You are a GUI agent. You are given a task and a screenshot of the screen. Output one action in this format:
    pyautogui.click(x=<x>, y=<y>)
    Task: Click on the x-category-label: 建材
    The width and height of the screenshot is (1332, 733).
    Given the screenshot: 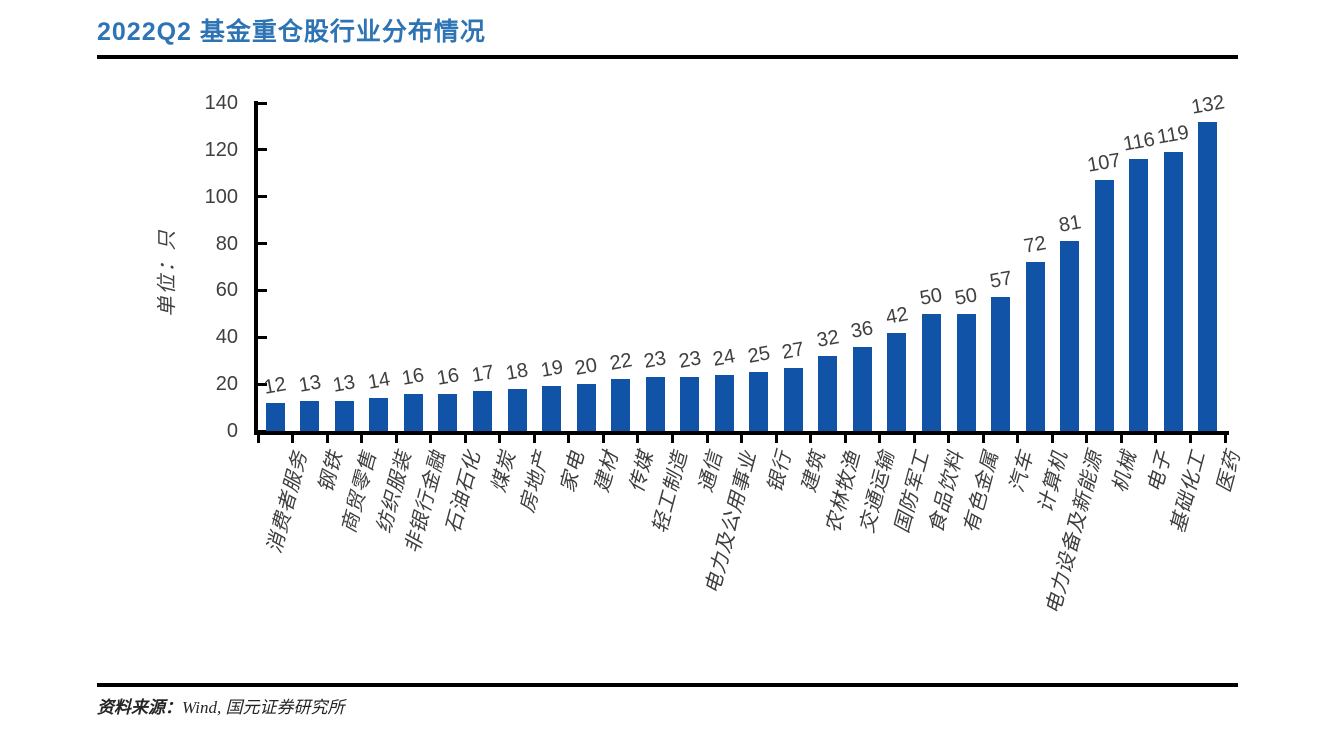 What is the action you would take?
    pyautogui.click(x=607, y=471)
    